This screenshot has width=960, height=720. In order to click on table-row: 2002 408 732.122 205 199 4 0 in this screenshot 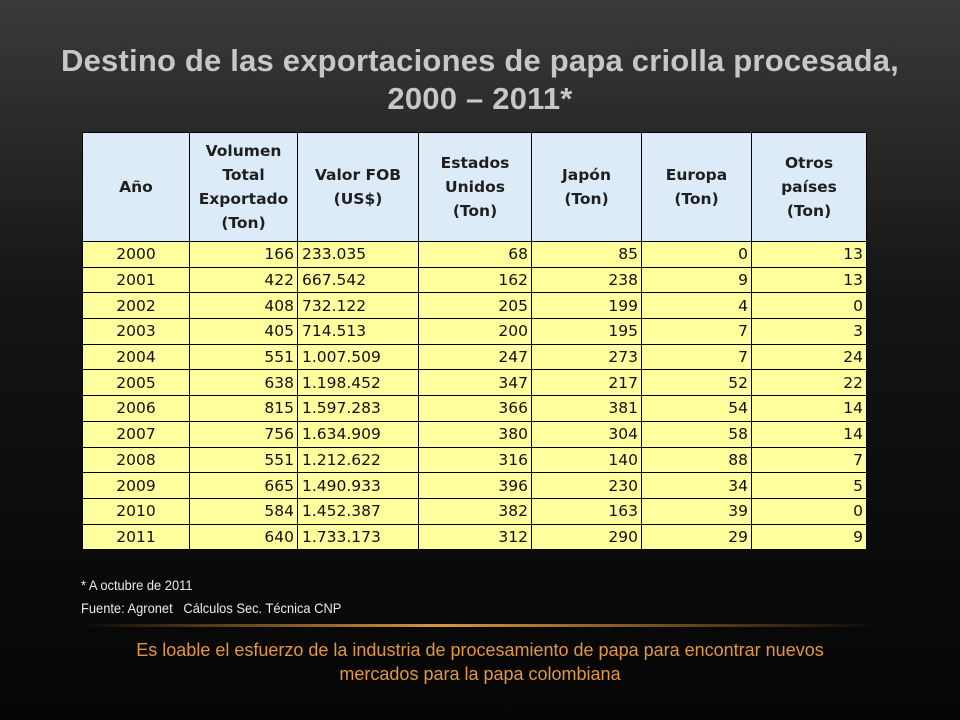, I will do `click(474, 306)`.